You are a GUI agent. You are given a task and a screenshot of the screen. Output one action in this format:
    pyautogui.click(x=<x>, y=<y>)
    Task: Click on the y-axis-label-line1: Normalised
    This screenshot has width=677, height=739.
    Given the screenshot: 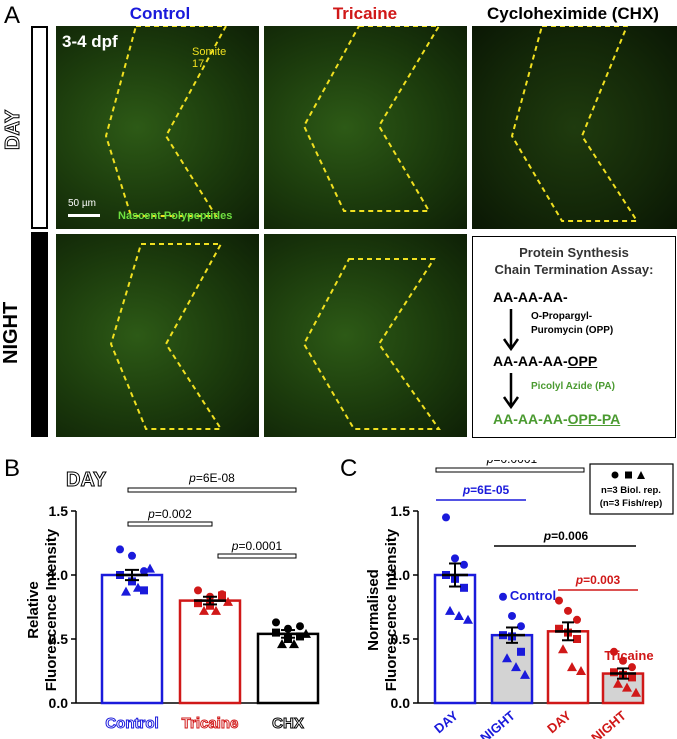 What is the action you would take?
    pyautogui.click(x=373, y=610)
    